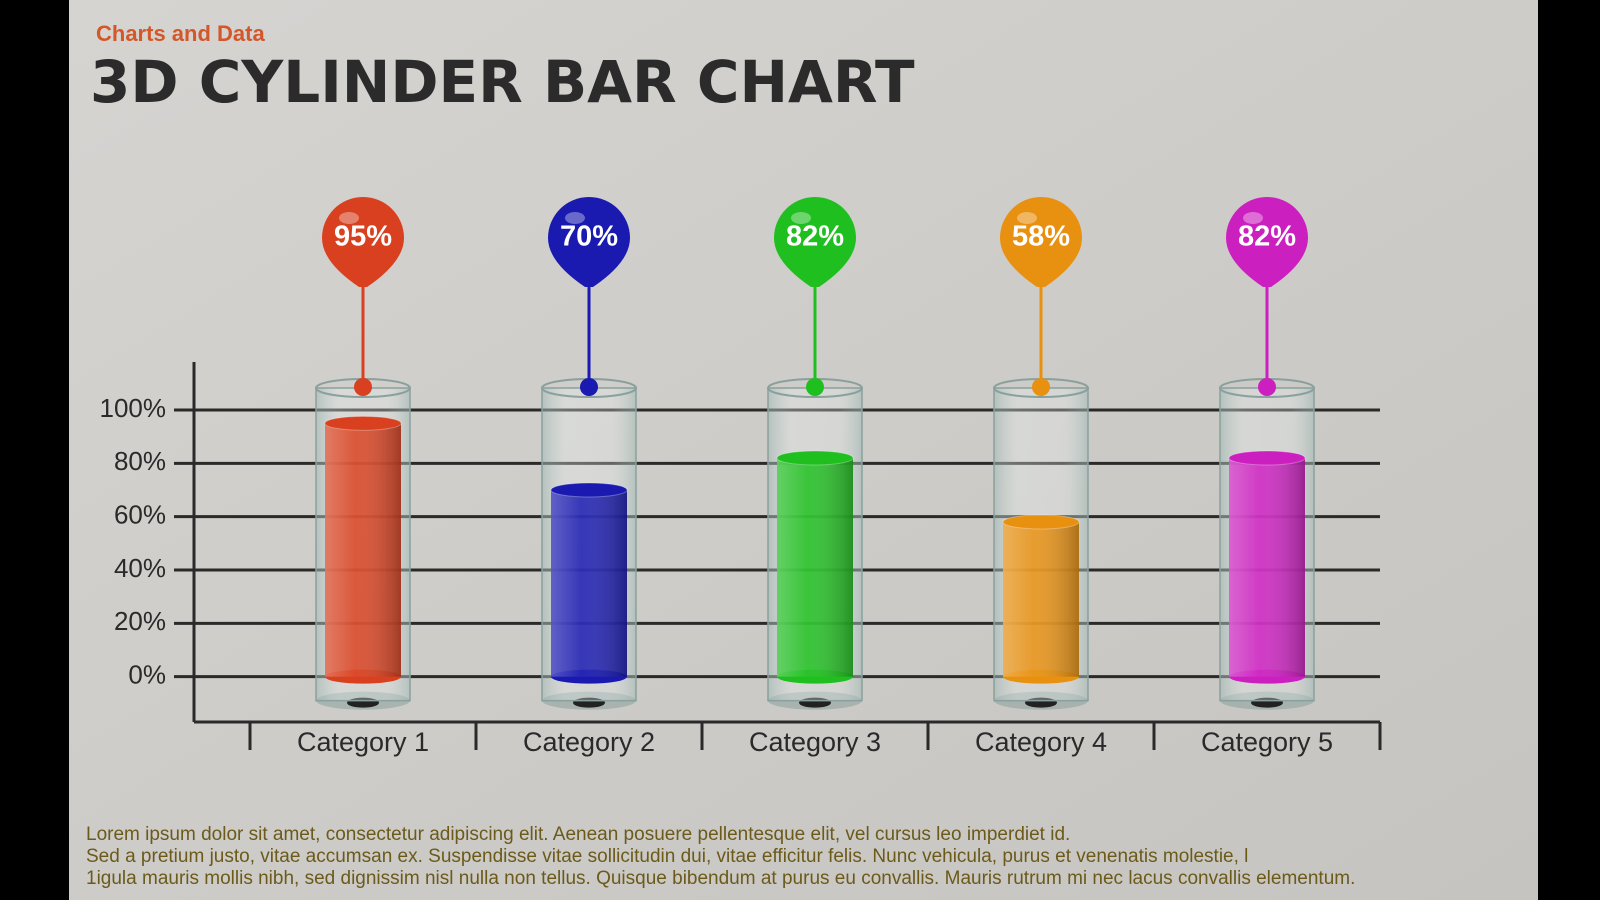 This screenshot has width=1600, height=900. Describe the element at coordinates (140, 461) in the screenshot. I see `y-tick-label: 80%` at that location.